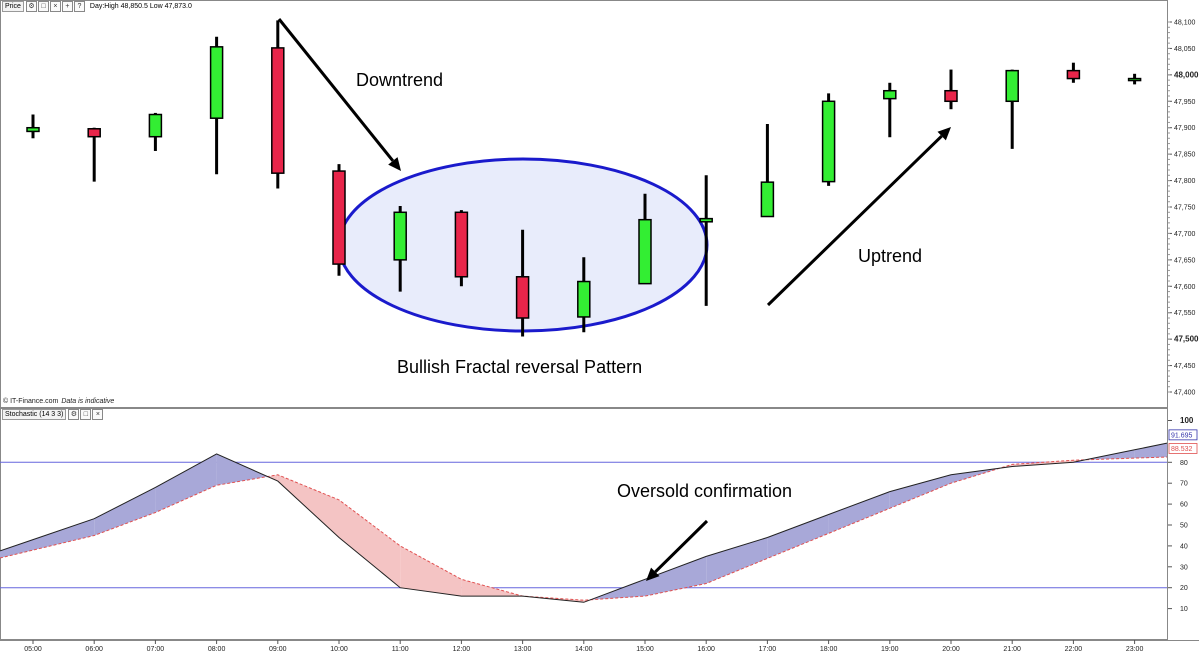  I want to click on price-tick-label: 47,950, so click(1185, 102).